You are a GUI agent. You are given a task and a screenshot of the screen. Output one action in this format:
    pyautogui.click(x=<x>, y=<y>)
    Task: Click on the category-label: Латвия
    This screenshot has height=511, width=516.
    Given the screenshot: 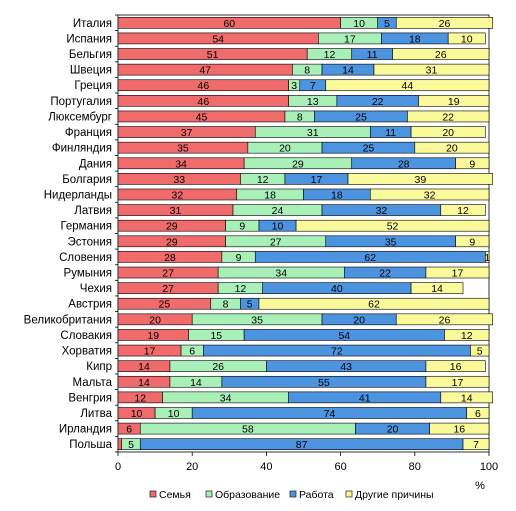 What is the action you would take?
    pyautogui.click(x=93, y=211)
    